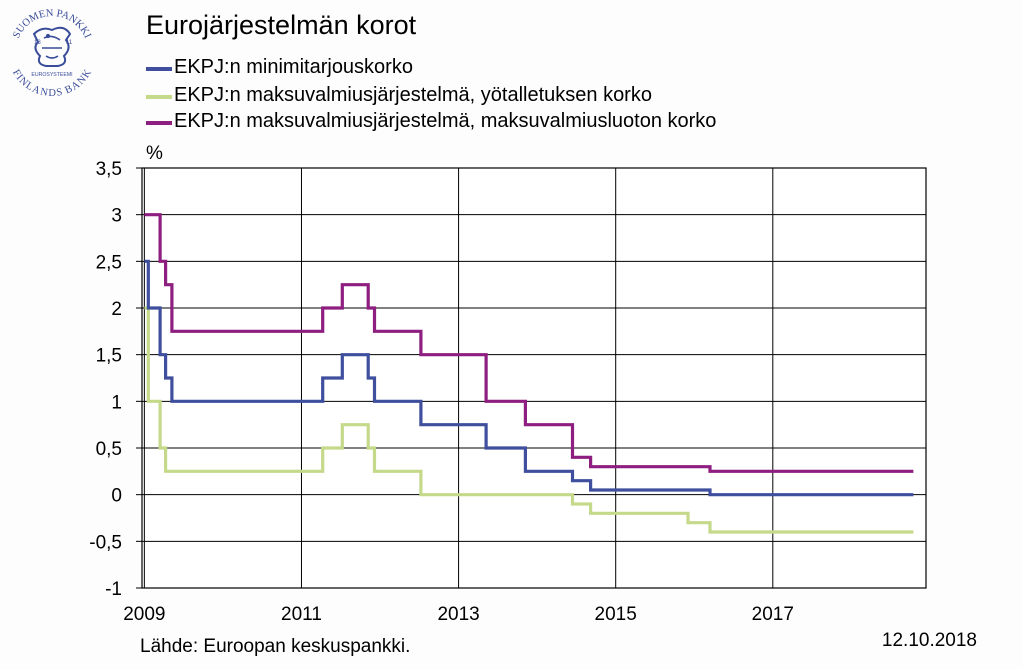 The width and height of the screenshot is (1023, 669). Describe the element at coordinates (281, 25) in the screenshot. I see `chart-title: Eurojärjestelmän korot` at that location.